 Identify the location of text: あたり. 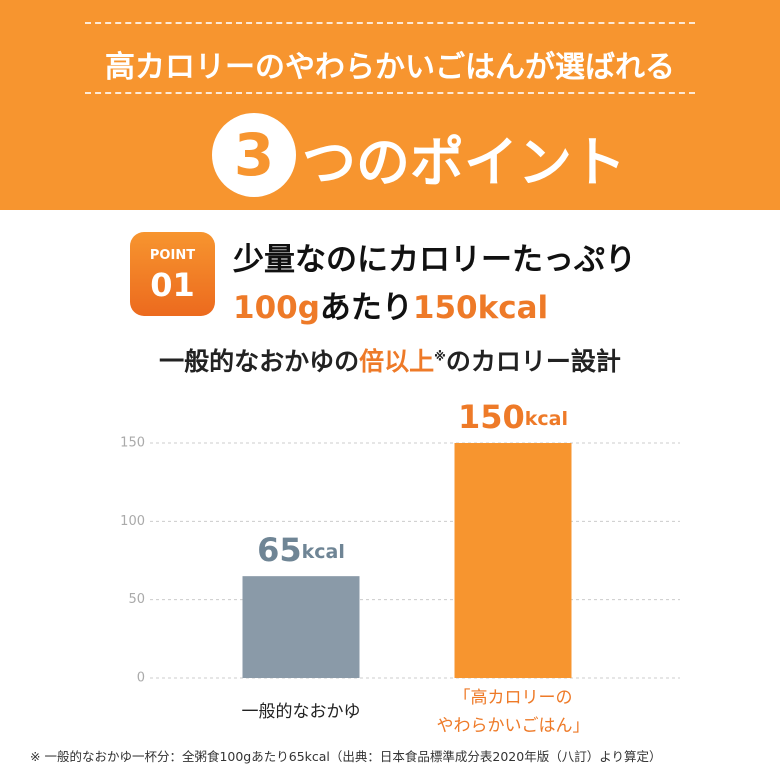
(366, 308).